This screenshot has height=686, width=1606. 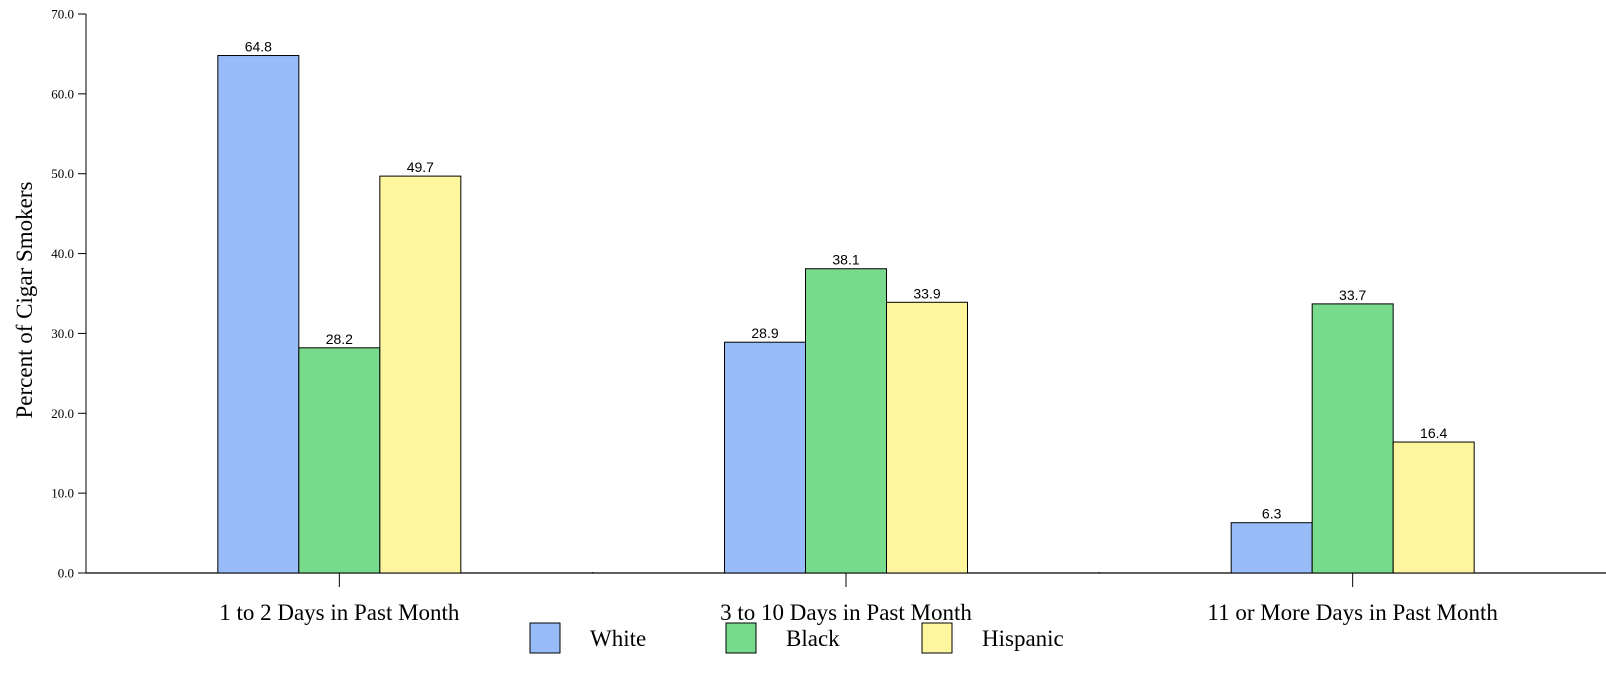 I want to click on x-category-label: 11 or More Days in Past Month, so click(x=1352, y=612).